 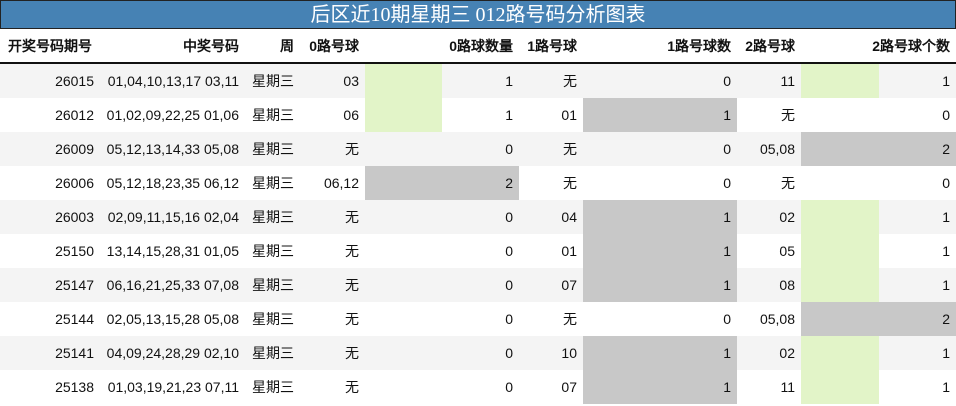 I want to click on cell-col-winning-numbers: 01,02,09,22,25 01,06, so click(x=172, y=115).